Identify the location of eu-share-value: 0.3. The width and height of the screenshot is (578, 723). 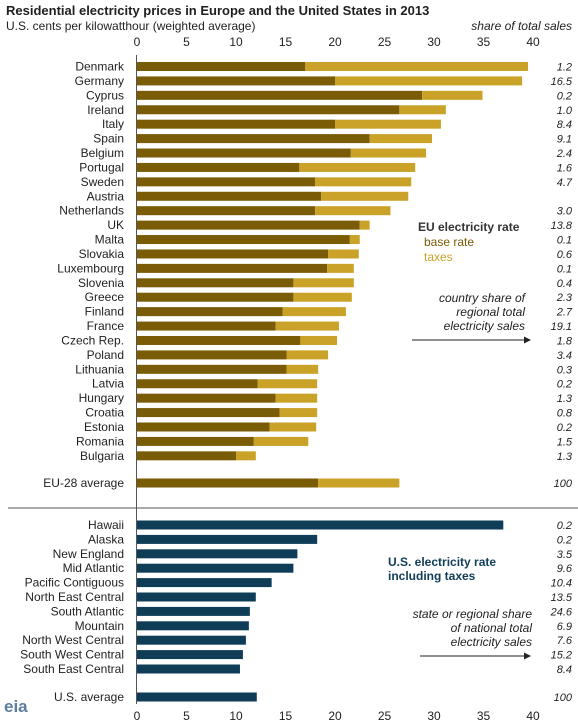
(565, 370).